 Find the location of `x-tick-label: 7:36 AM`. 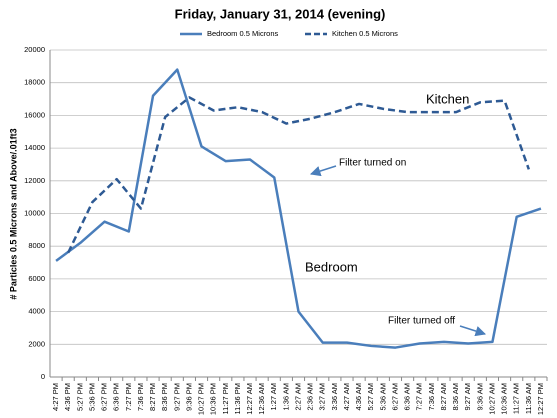

x-tick-label: 7:36 AM is located at coordinates (431, 397).